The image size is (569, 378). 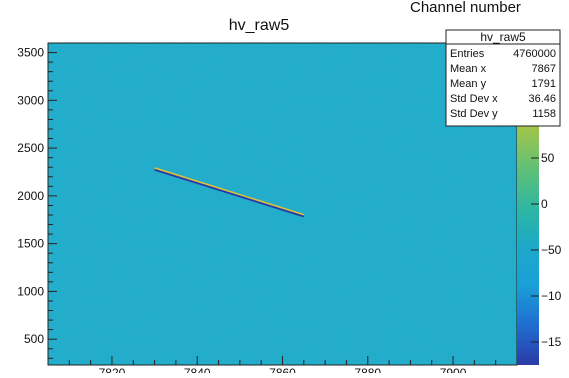 What do you see at coordinates (551, 250) in the screenshot?
I see `z-tick-label: −50` at bounding box center [551, 250].